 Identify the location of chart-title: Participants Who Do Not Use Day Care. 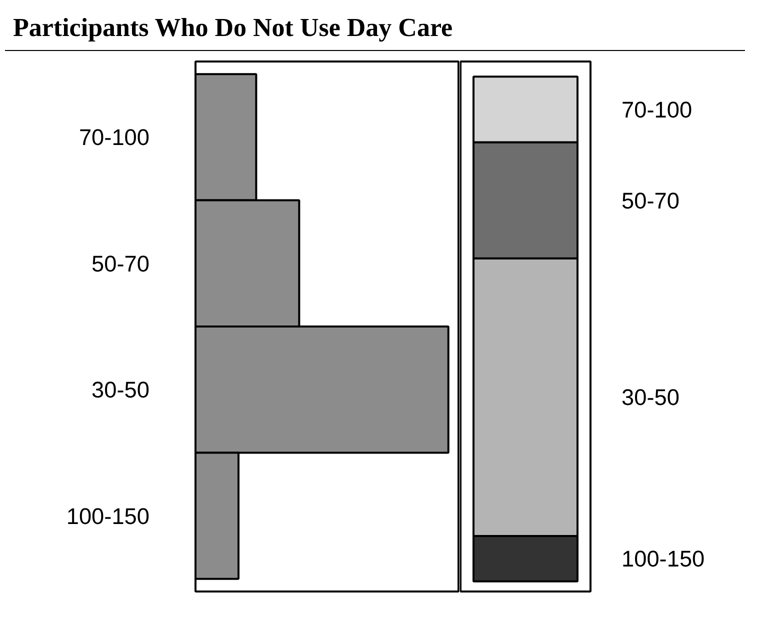
(233, 28).